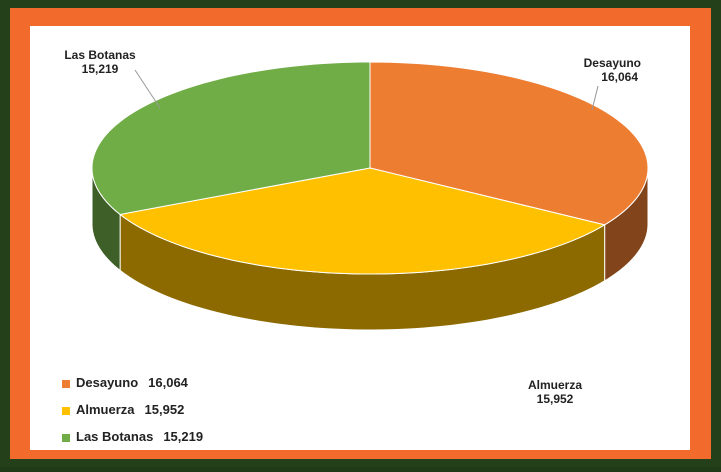  I want to click on data-label-name: Almuerza, so click(555, 385).